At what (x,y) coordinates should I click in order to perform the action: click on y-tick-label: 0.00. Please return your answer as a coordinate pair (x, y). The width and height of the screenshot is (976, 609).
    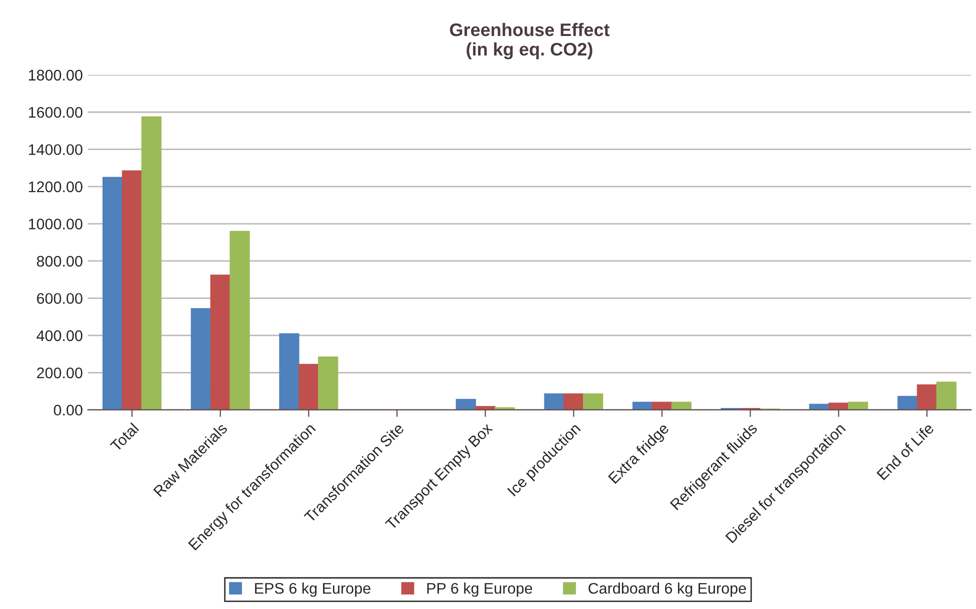
    Looking at the image, I should click on (68, 410).